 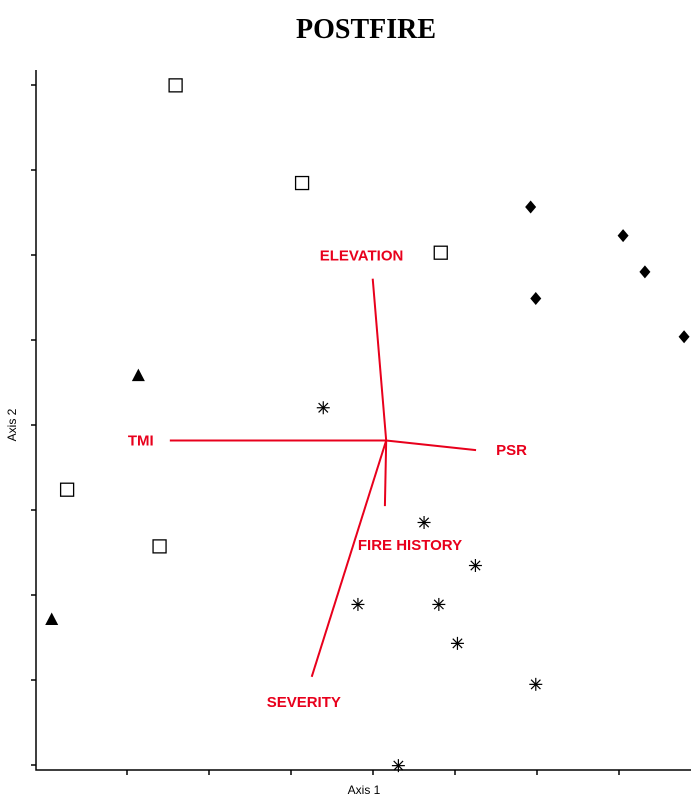 What do you see at coordinates (366, 29) in the screenshot?
I see `chart-title: POSTFIRE` at bounding box center [366, 29].